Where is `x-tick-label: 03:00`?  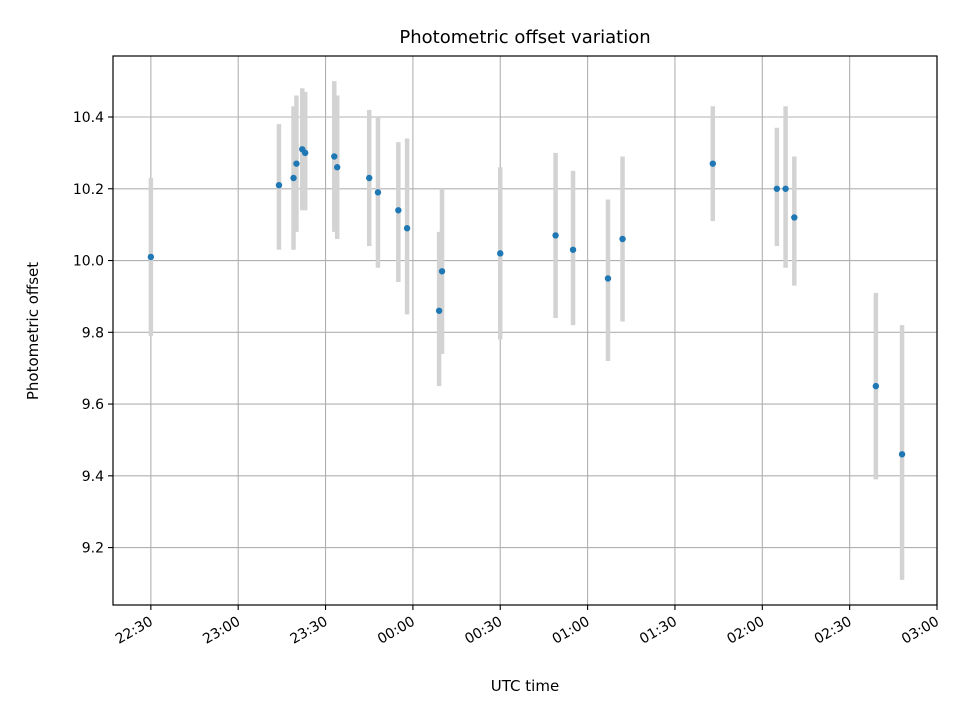
x-tick-label: 03:00 is located at coordinates (920, 631).